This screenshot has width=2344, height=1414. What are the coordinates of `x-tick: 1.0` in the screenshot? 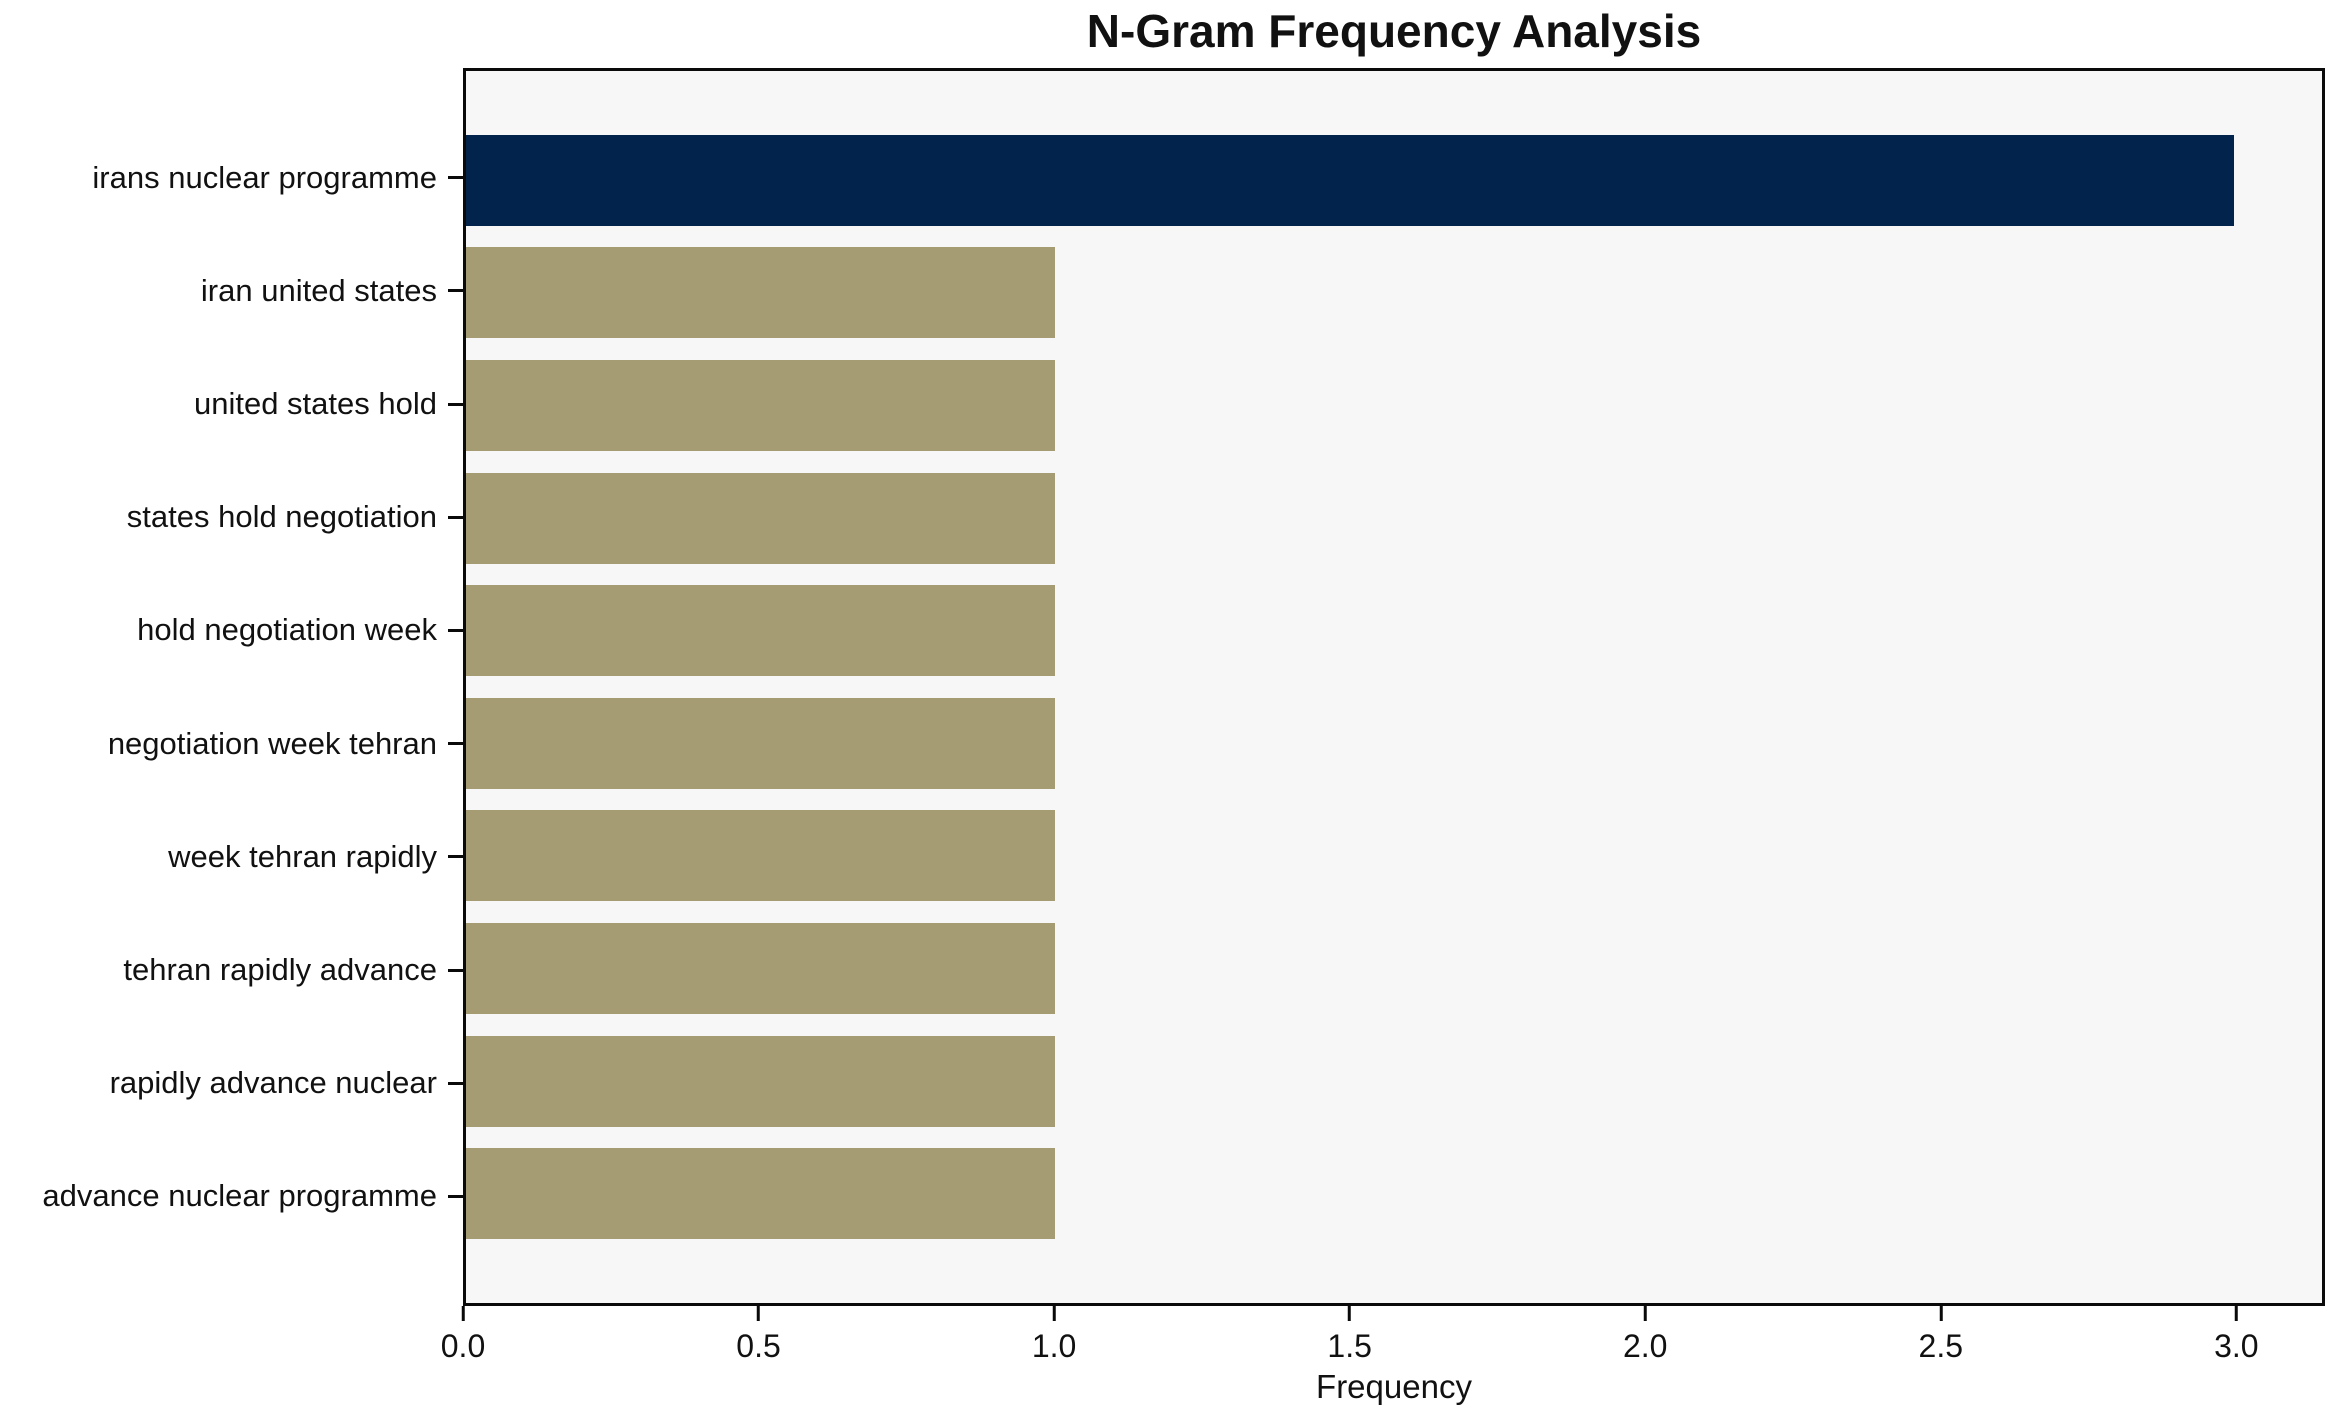 It's located at (1054, 1335).